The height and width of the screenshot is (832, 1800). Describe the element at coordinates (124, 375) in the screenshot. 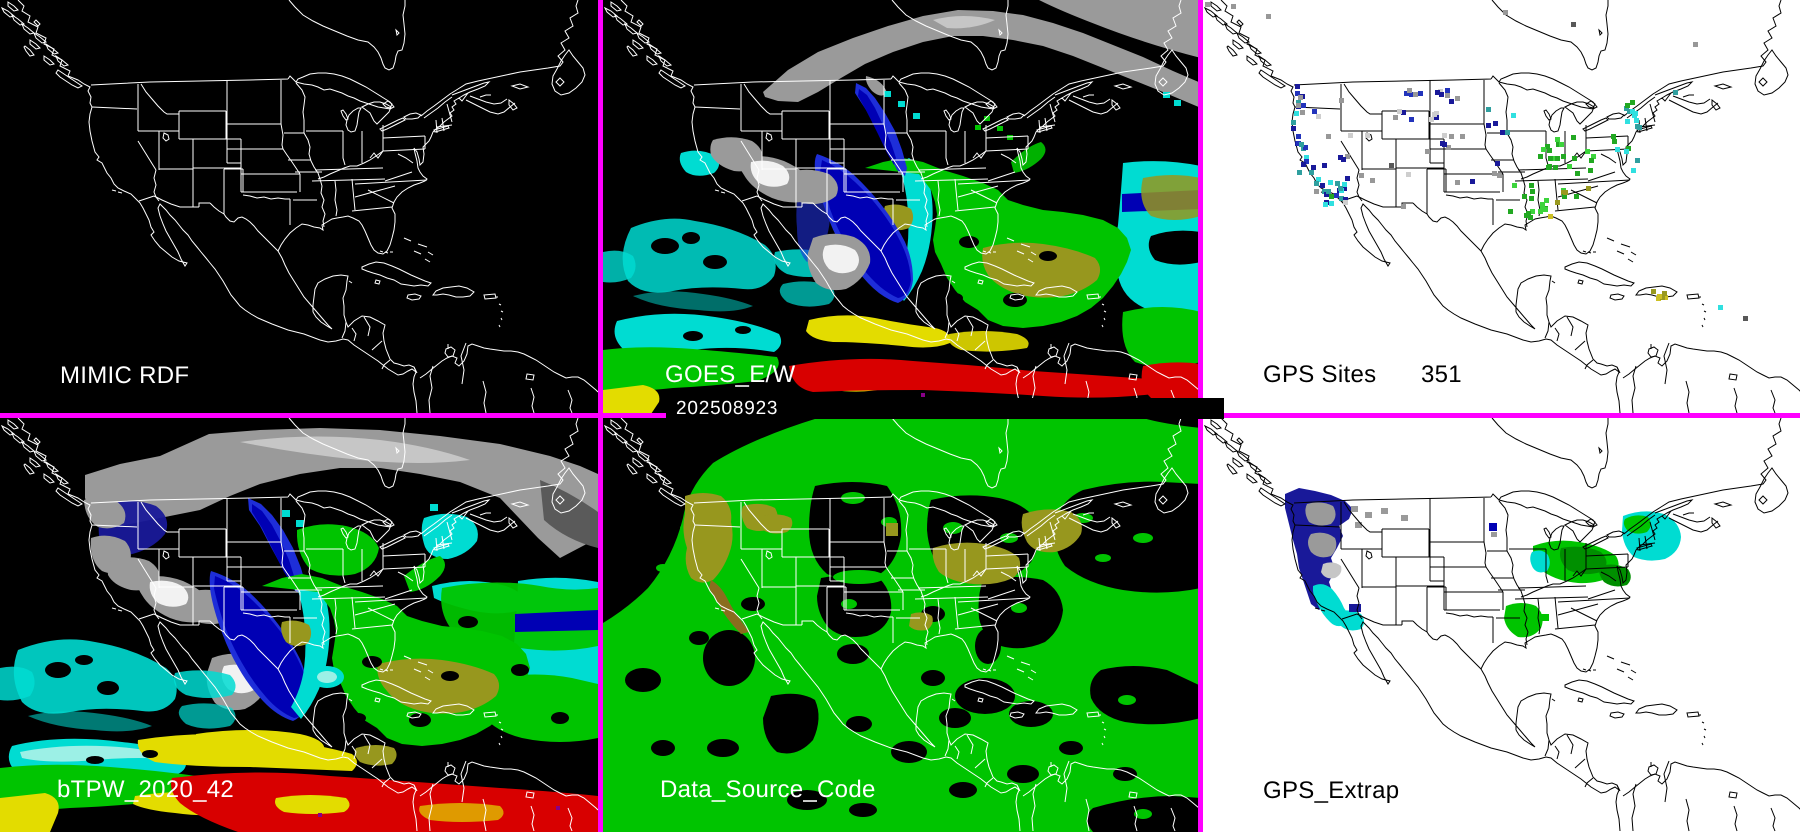

I see `svg-text: MIMIC RDF` at that location.